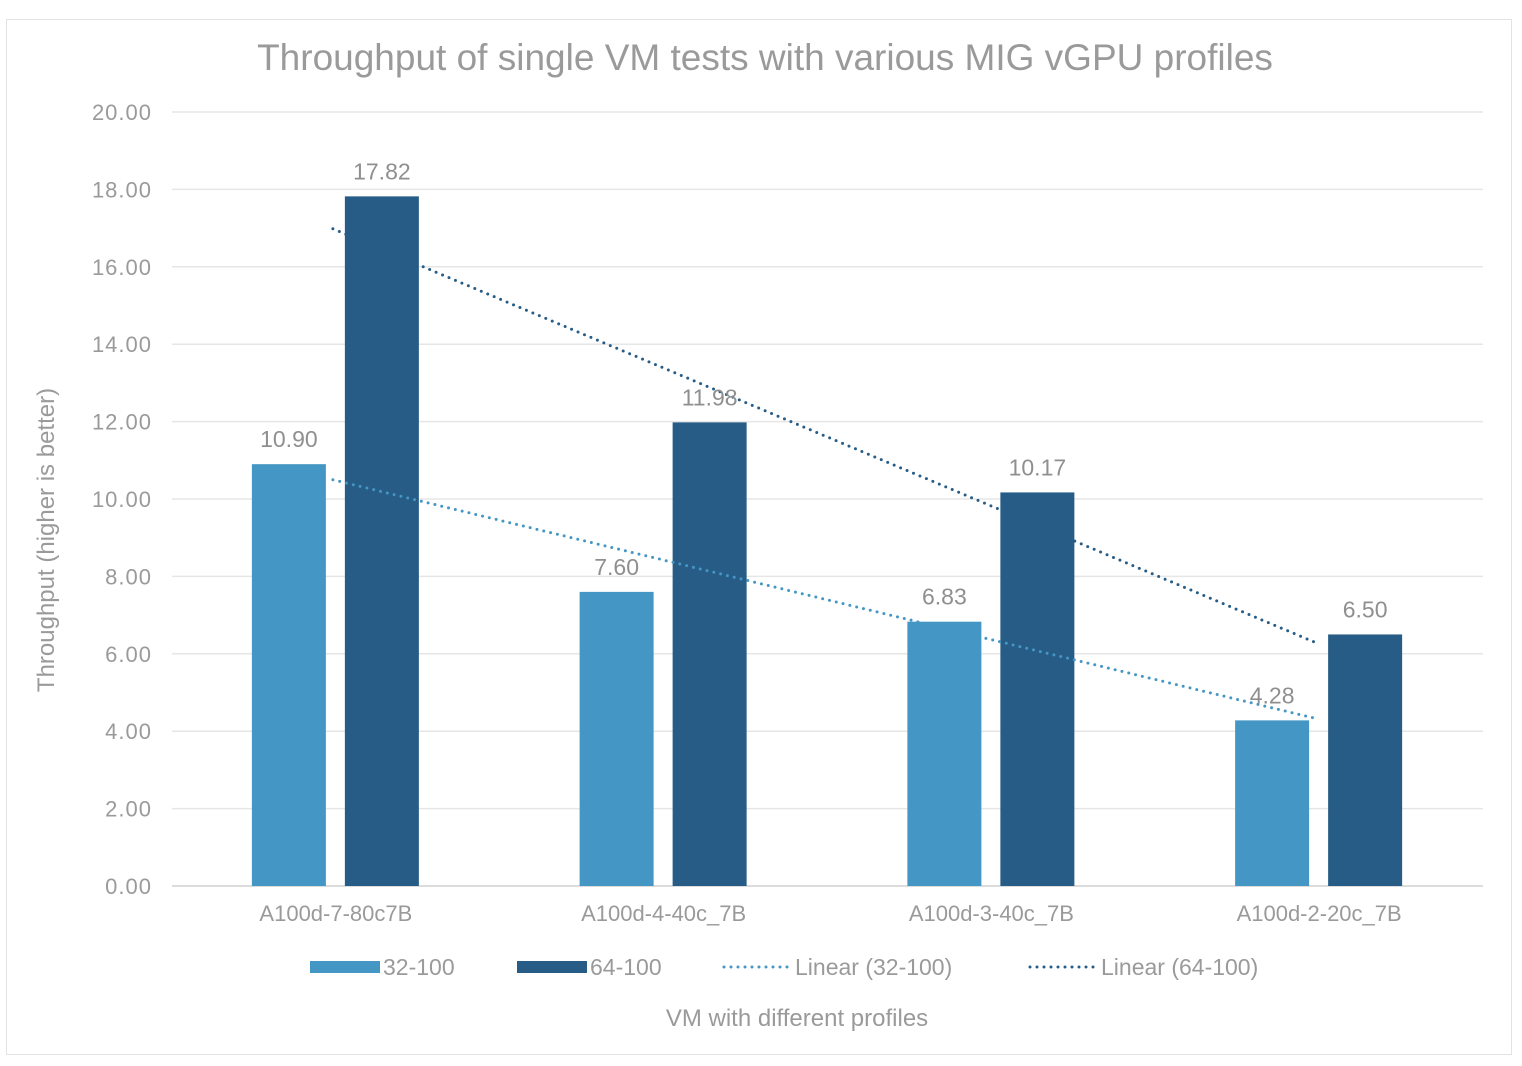 The image size is (1522, 1066). I want to click on y-tick-label: 20.00, so click(122, 112).